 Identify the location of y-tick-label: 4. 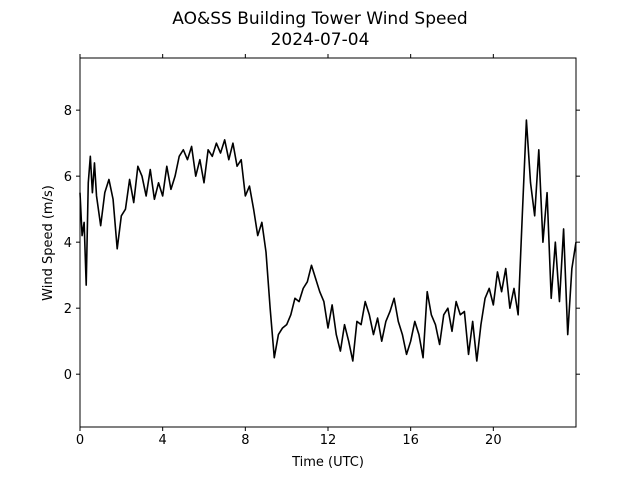
(68, 243).